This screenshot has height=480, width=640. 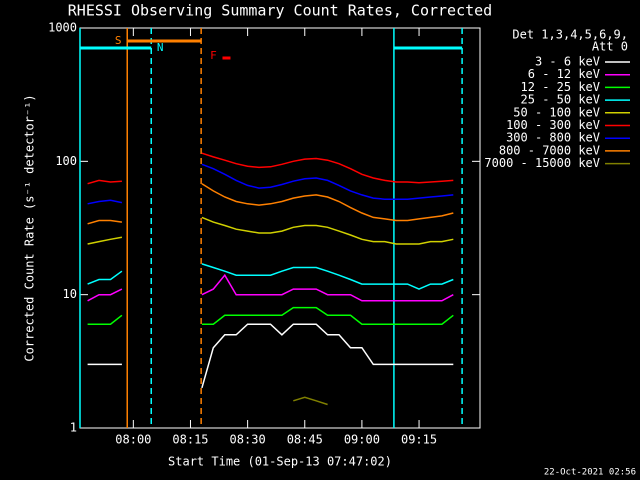 What do you see at coordinates (248, 440) in the screenshot?
I see `x-tick-label: 08:30` at bounding box center [248, 440].